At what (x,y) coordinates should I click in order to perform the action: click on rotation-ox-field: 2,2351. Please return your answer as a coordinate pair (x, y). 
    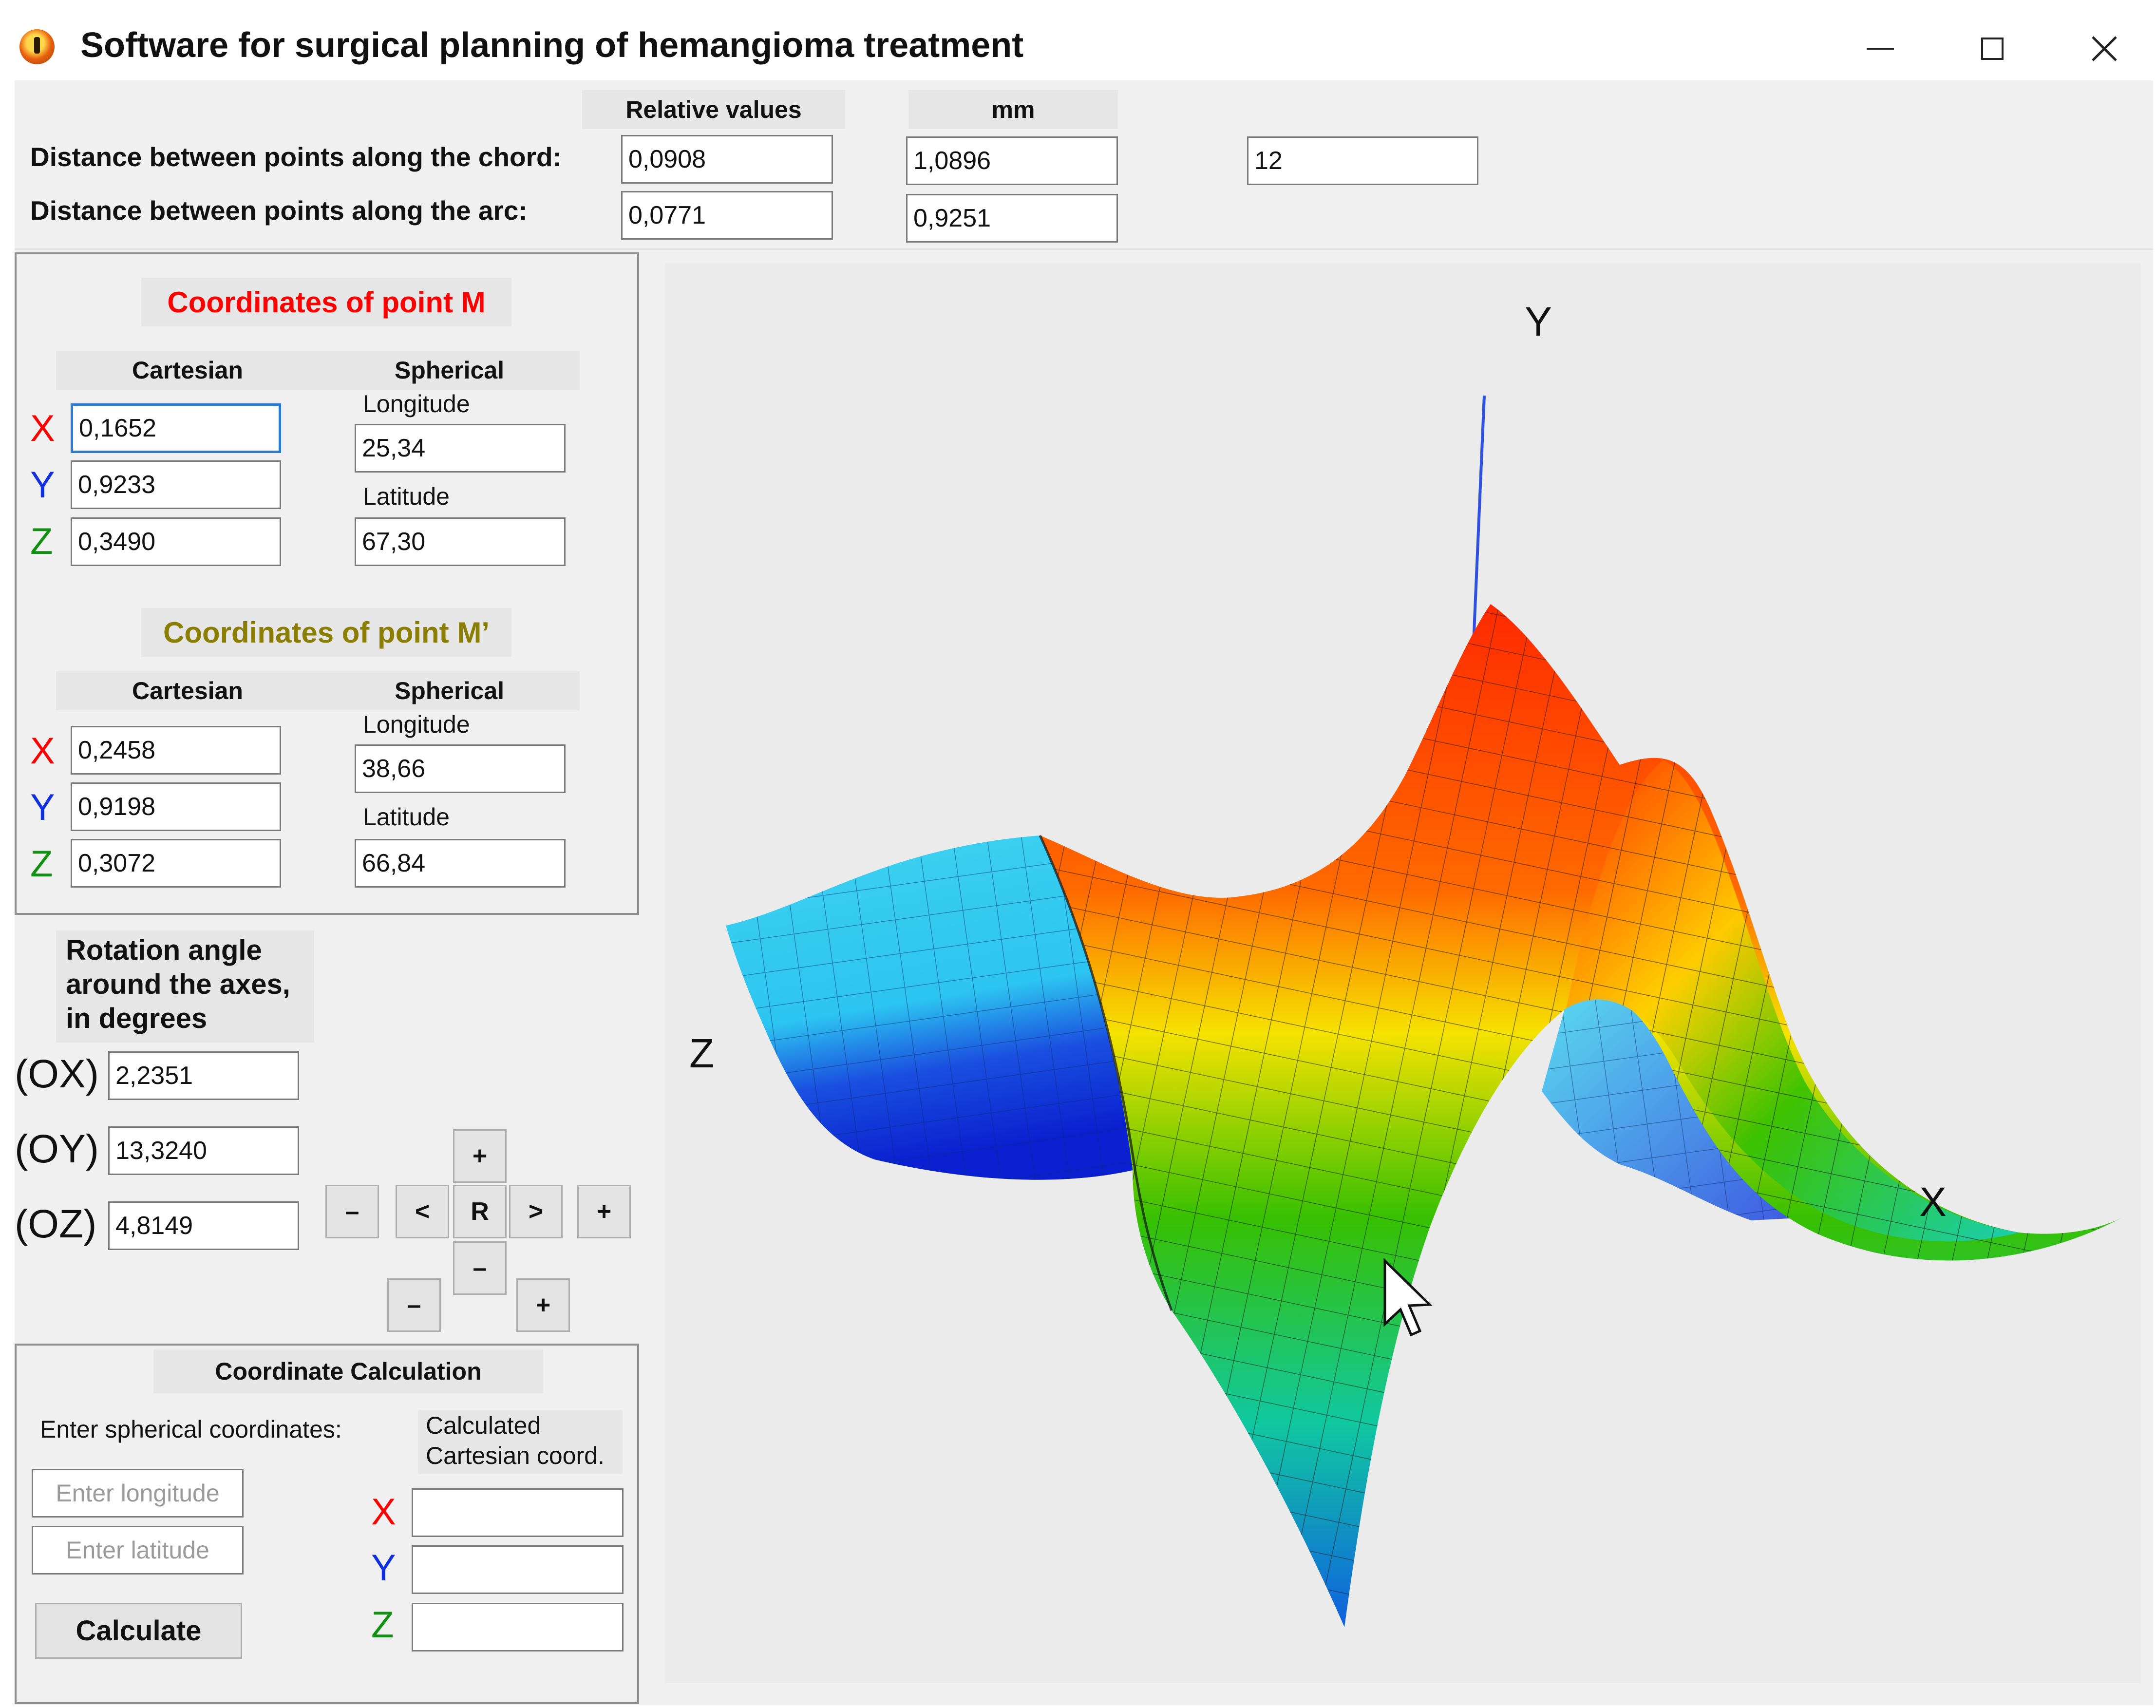
    Looking at the image, I should click on (203, 1075).